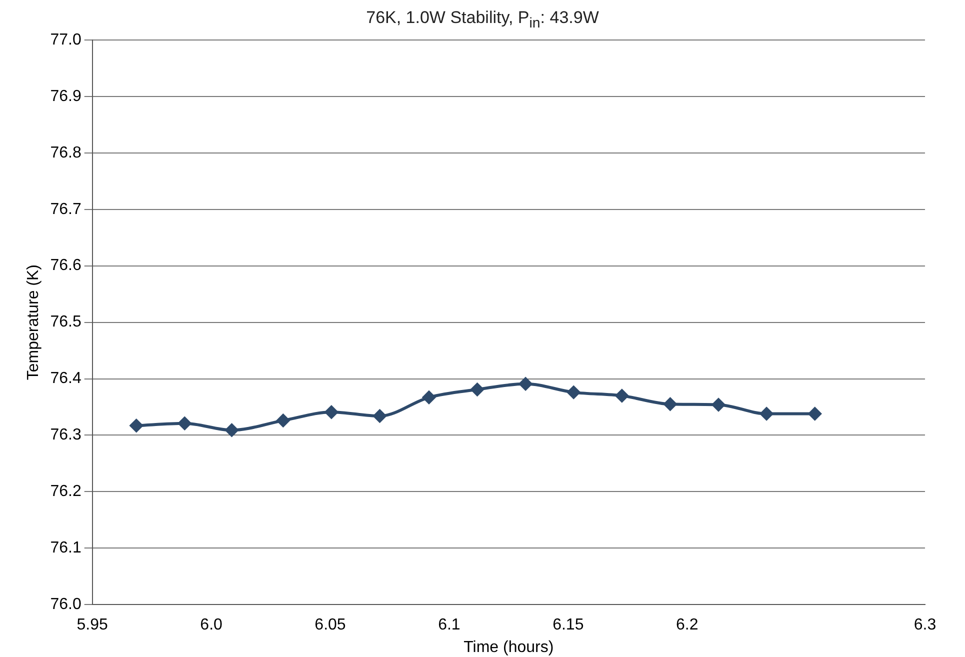  What do you see at coordinates (66, 265) in the screenshot?
I see `y-tick-label: 76.6` at bounding box center [66, 265].